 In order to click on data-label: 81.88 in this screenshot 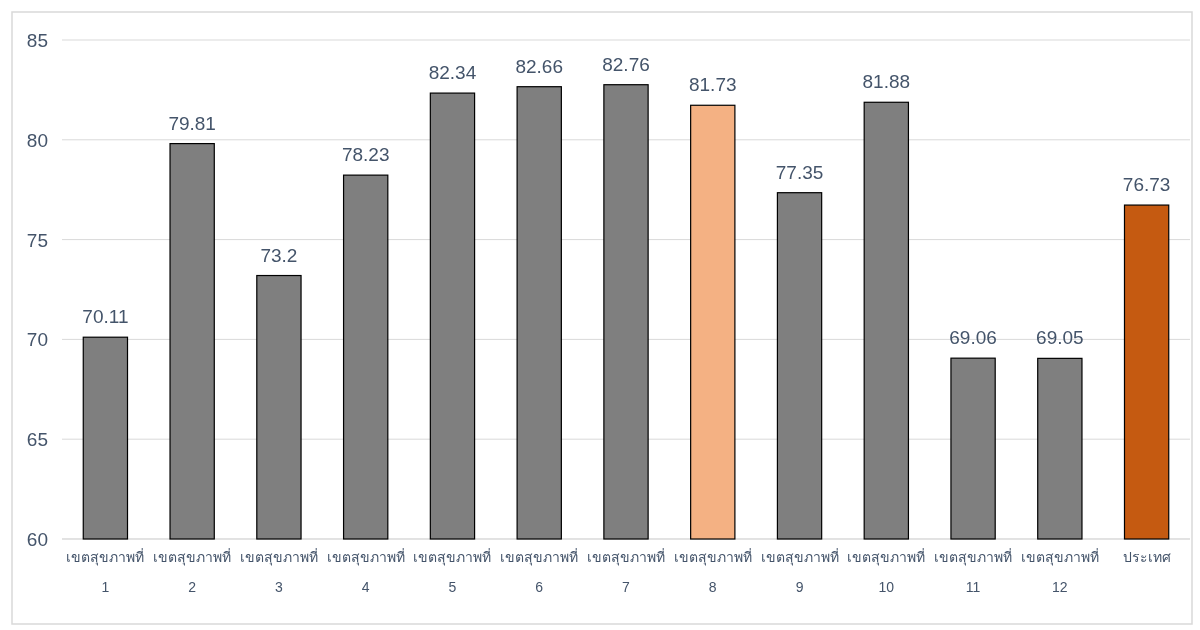, I will do `click(886, 82)`.